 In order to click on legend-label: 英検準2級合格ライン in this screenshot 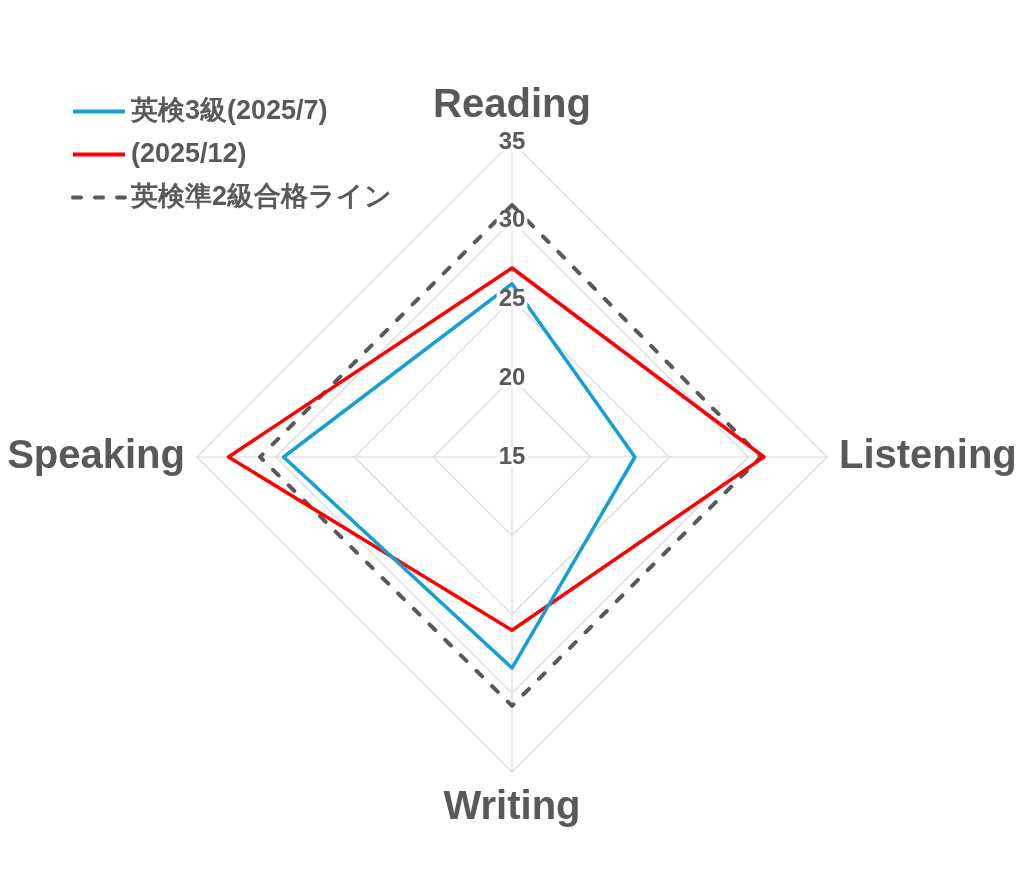, I will do `click(261, 195)`.